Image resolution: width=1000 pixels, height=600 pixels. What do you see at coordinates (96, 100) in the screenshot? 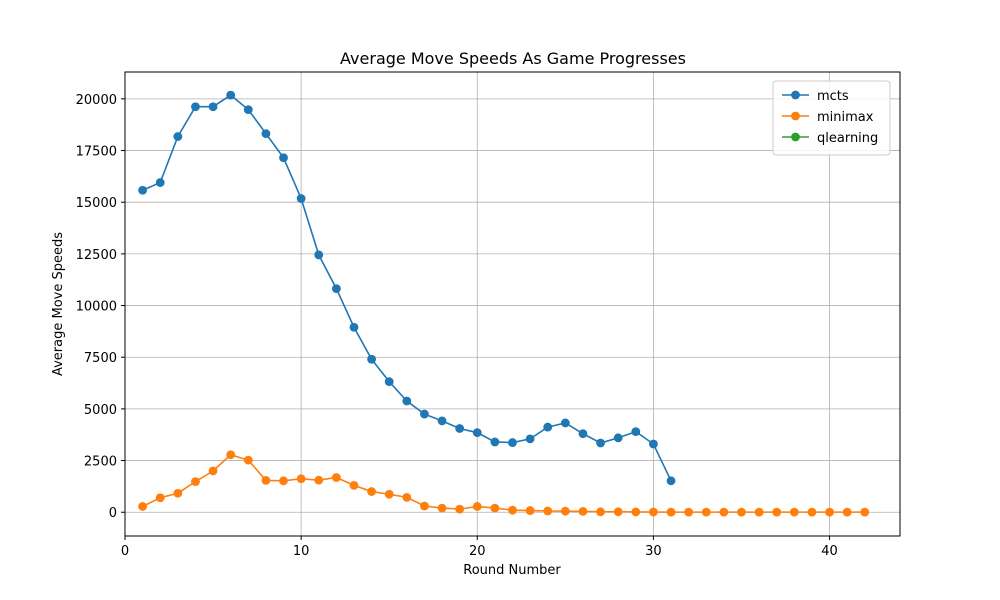
I see `y-tick-label: 20000` at bounding box center [96, 100].